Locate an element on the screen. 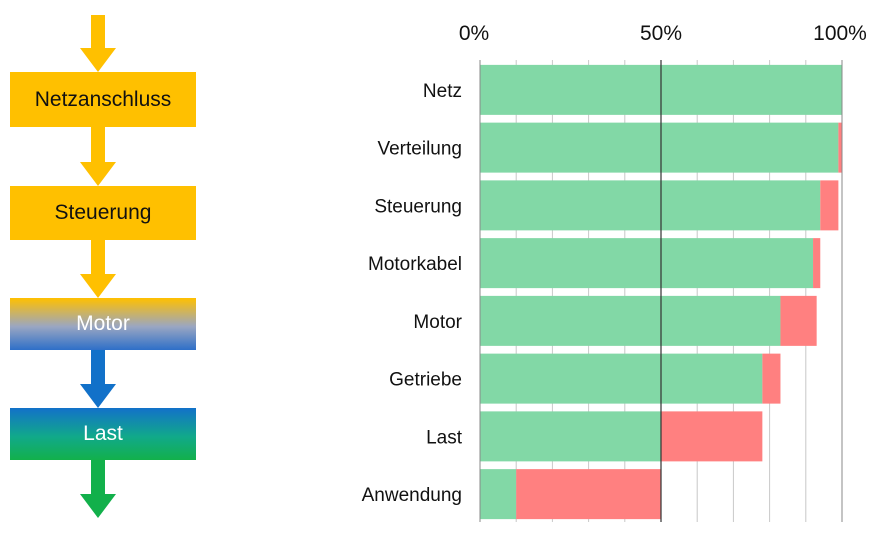 The height and width of the screenshot is (552, 885). category-label-anwendung: Anwendung is located at coordinates (412, 495).